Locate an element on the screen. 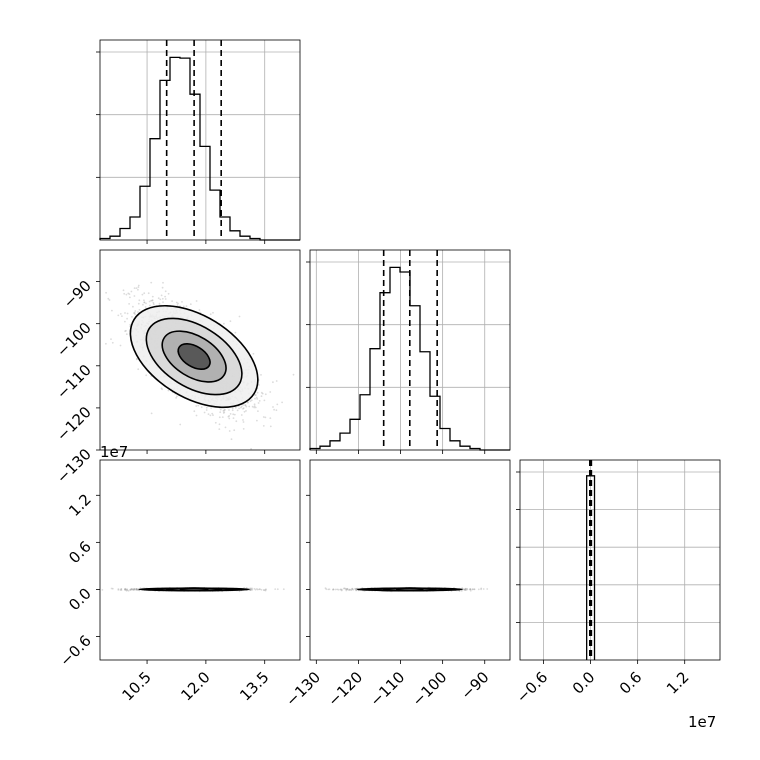  scatter-panel-p1-p2 is located at coordinates (408, 561).